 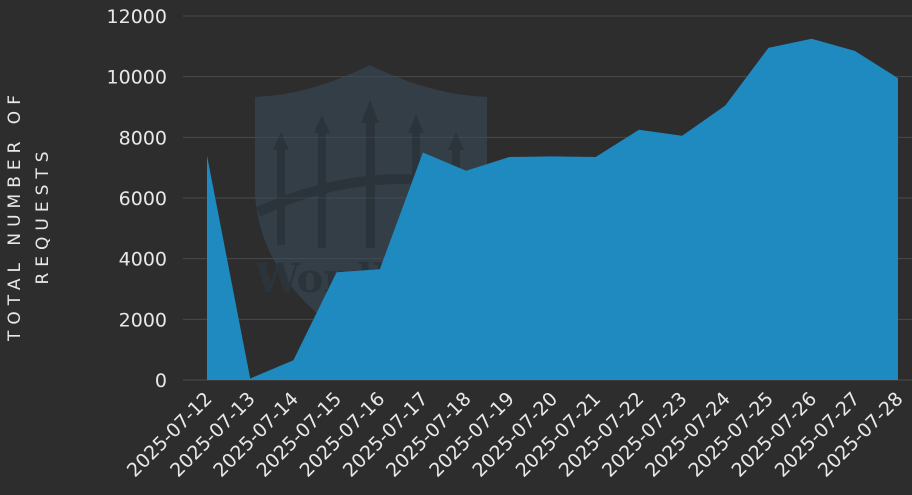 What do you see at coordinates (15, 215) in the screenshot?
I see `y-axis-title-line: TOTAL NUMBER OF` at bounding box center [15, 215].